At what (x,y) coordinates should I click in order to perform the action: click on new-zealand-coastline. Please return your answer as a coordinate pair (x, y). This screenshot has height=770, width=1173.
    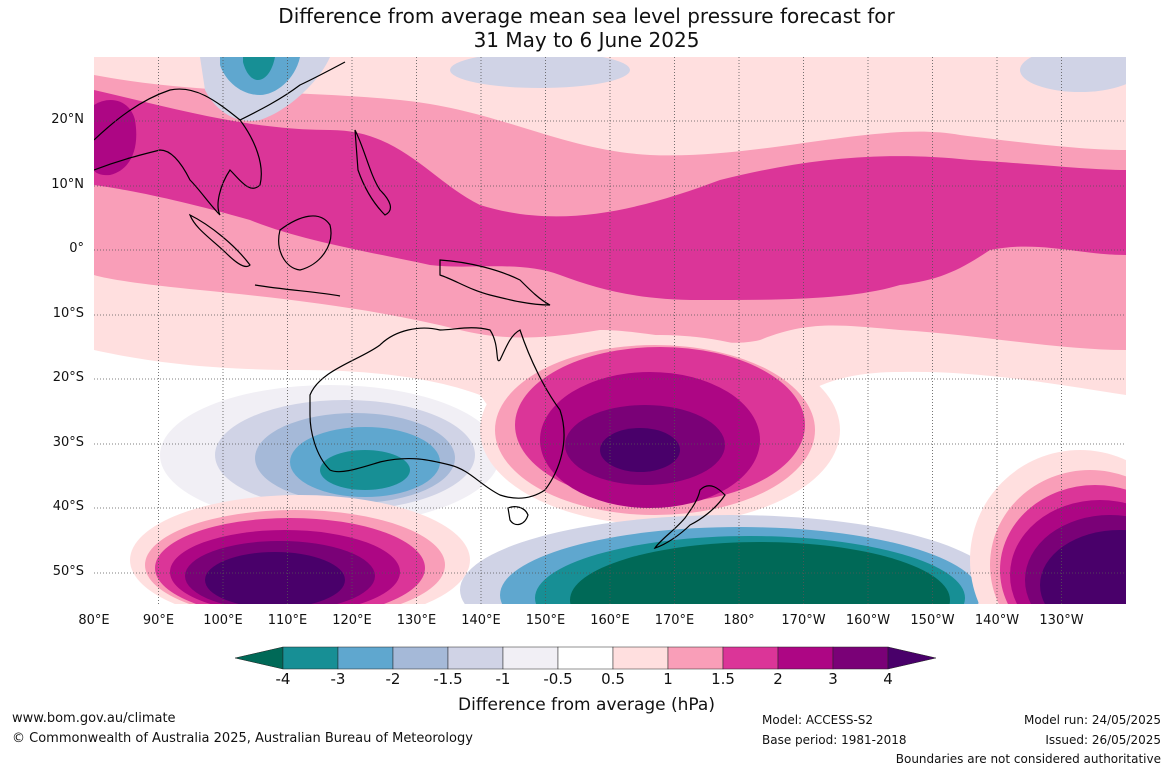
    Looking at the image, I should click on (689, 517).